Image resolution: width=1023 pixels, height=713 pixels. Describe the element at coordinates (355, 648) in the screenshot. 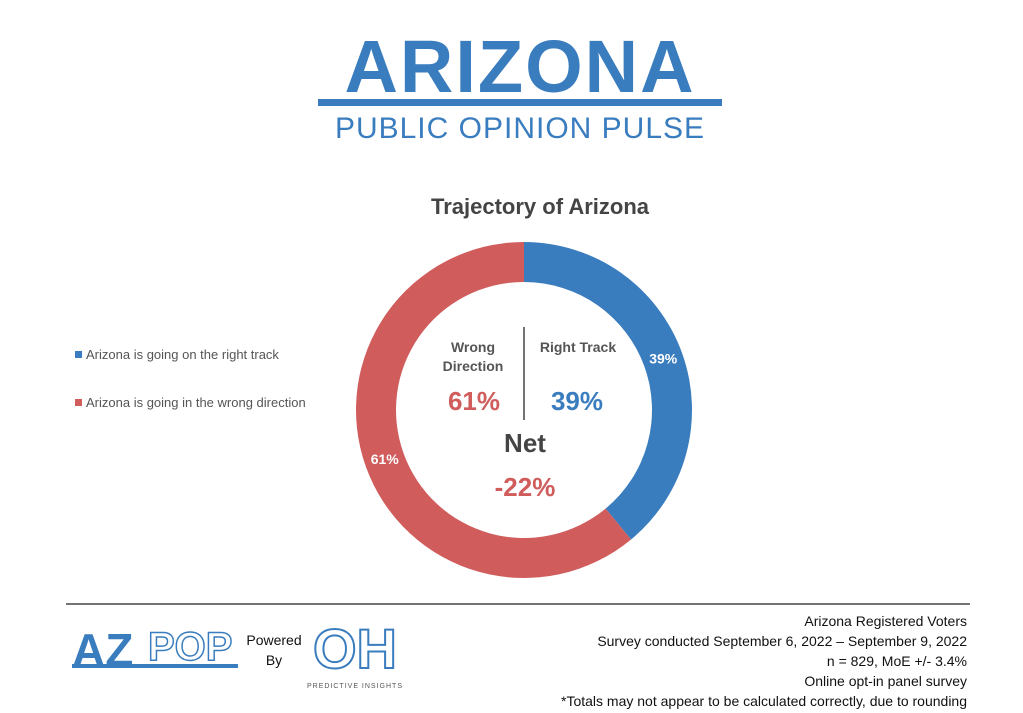

I see `logo-oh: OH` at that location.